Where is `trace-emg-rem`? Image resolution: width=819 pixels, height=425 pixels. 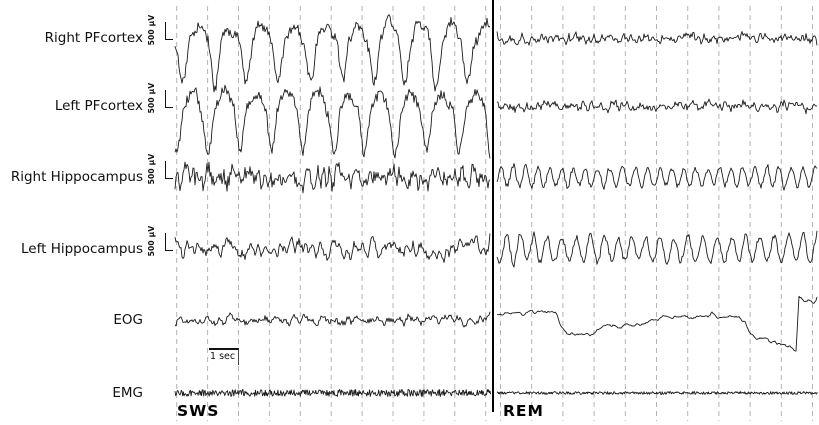 trace-emg-rem is located at coordinates (657, 393).